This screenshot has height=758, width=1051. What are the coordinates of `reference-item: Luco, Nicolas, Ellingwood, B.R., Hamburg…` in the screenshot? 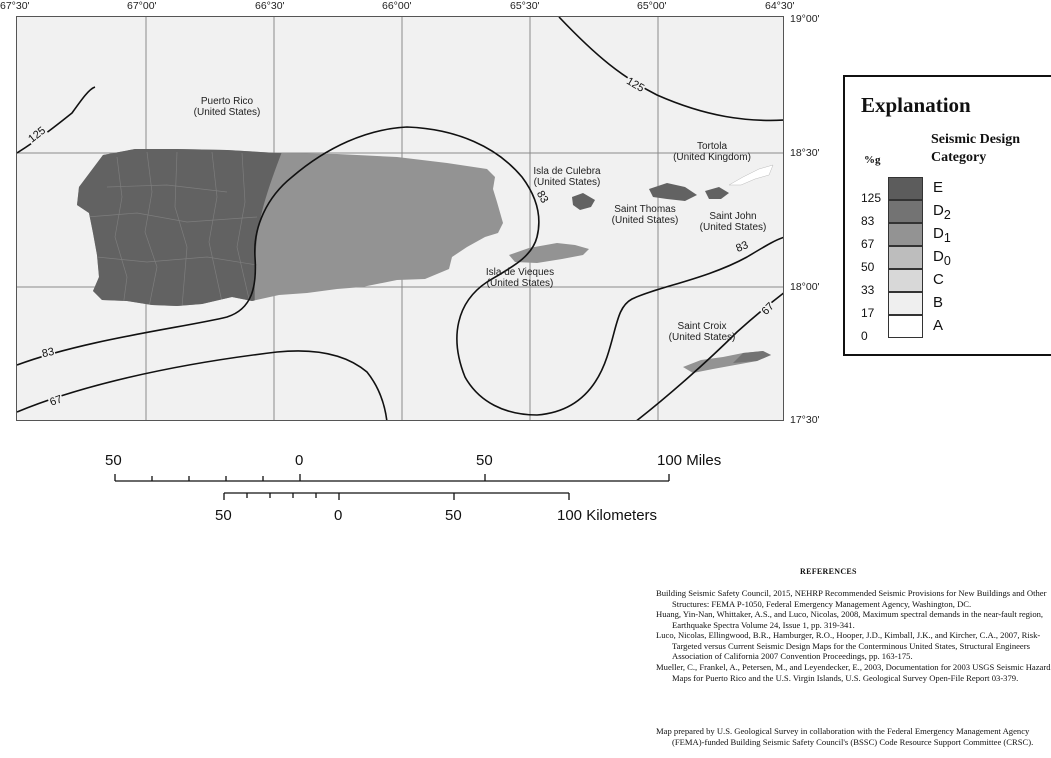 It's located at (848, 646).